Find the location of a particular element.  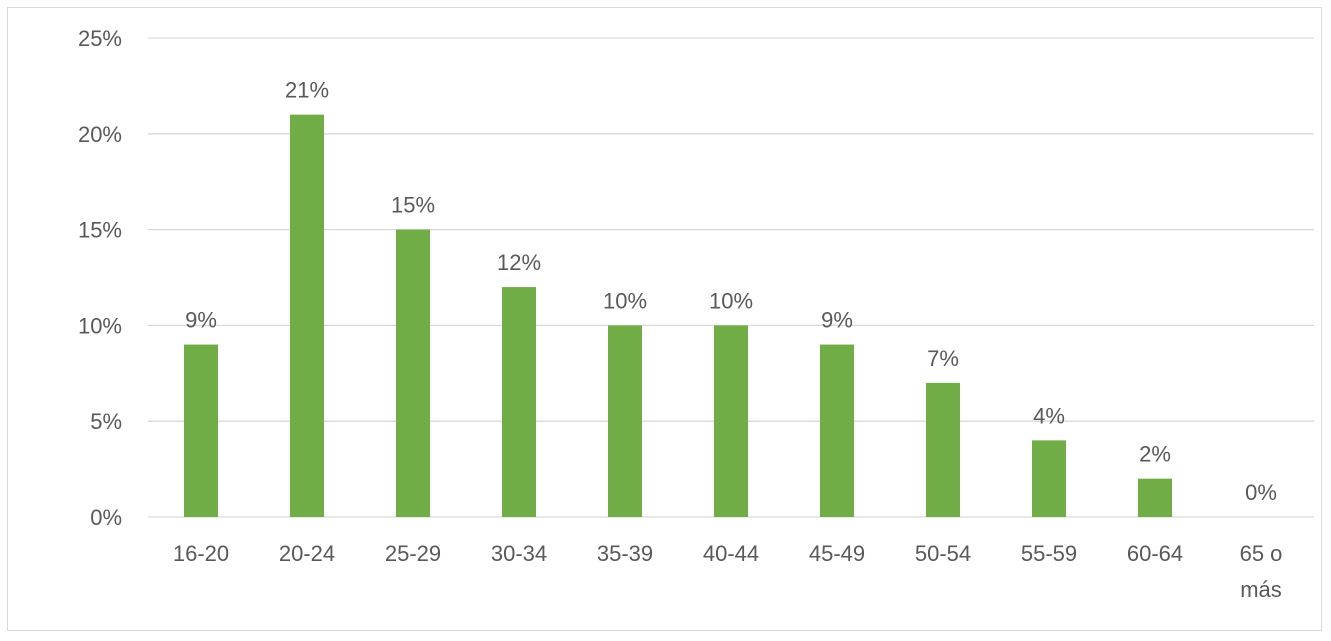

x-tick-label: 60-64 is located at coordinates (1155, 553).